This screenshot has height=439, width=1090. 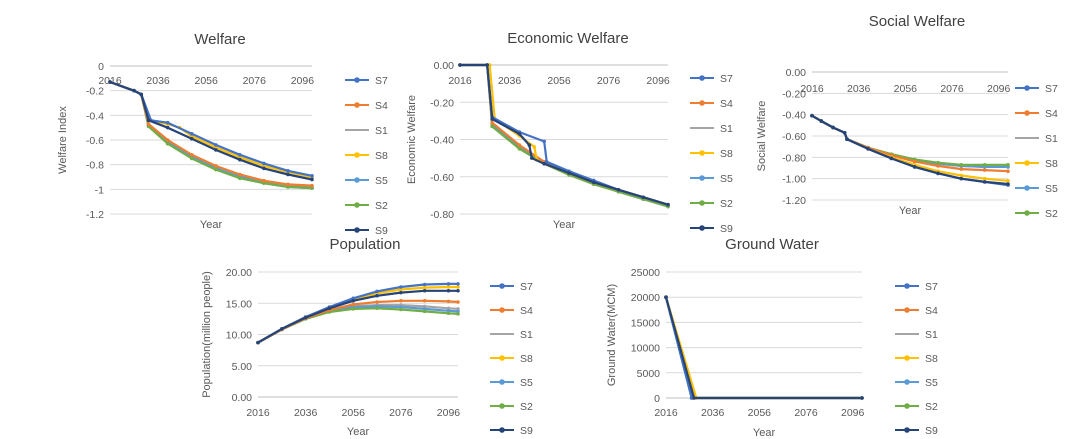 I want to click on economic-legend-label-s4: S4, so click(x=726, y=104).